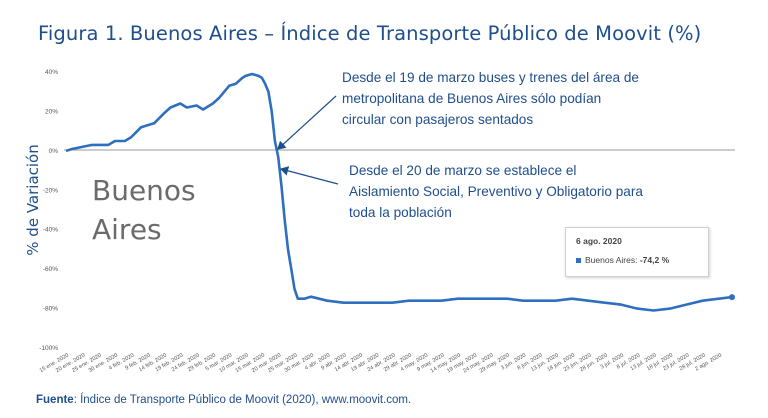 Image resolution: width=768 pixels, height=418 pixels. I want to click on watermark-line-1: Buenos, so click(144, 190).